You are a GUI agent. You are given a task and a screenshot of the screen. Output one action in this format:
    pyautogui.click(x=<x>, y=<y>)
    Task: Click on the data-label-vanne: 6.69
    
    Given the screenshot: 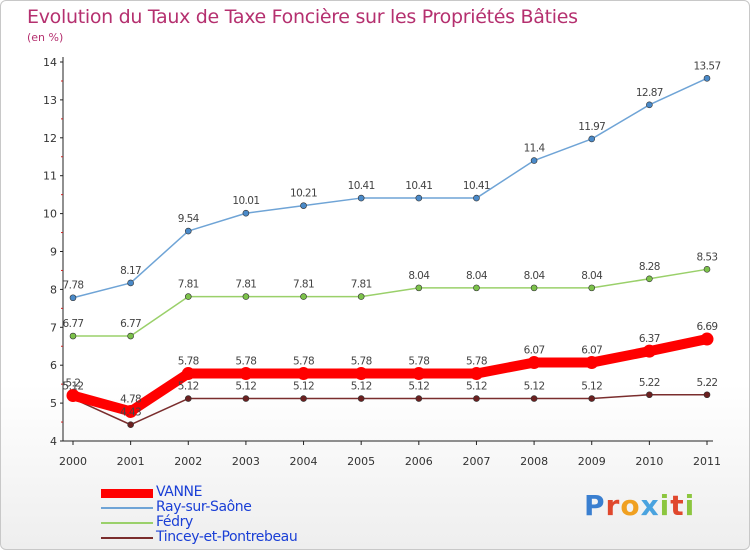 What is the action you would take?
    pyautogui.click(x=707, y=327)
    